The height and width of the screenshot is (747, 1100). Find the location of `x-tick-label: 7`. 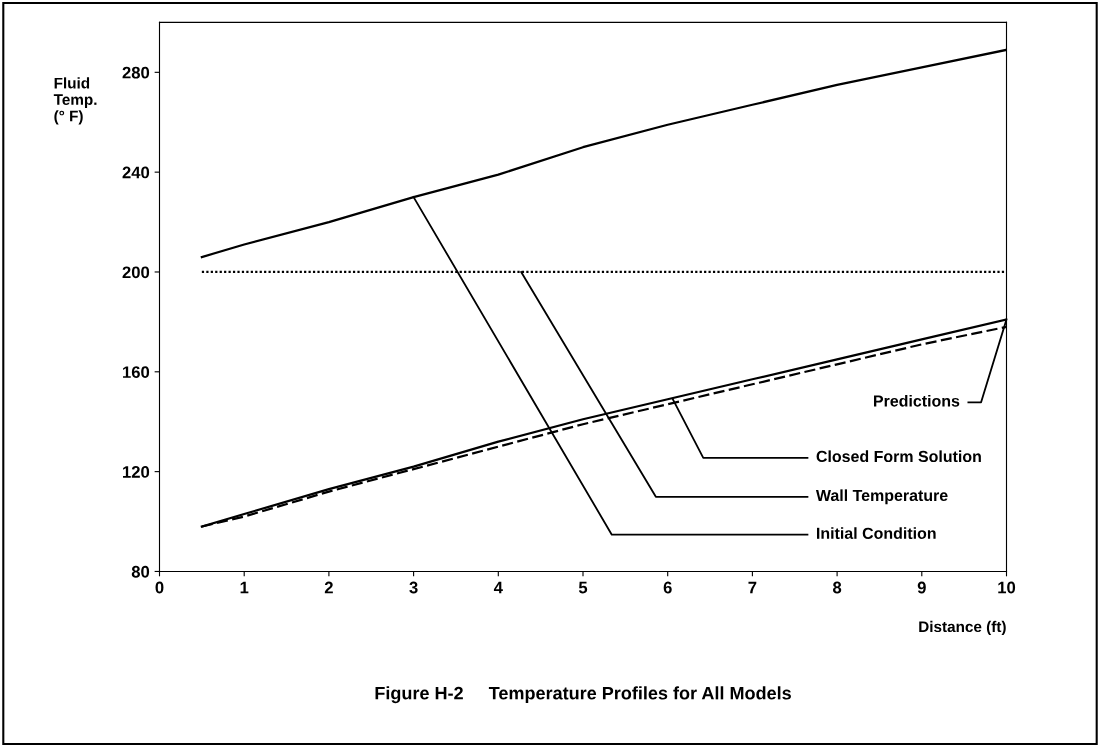

x-tick-label: 7 is located at coordinates (752, 587).